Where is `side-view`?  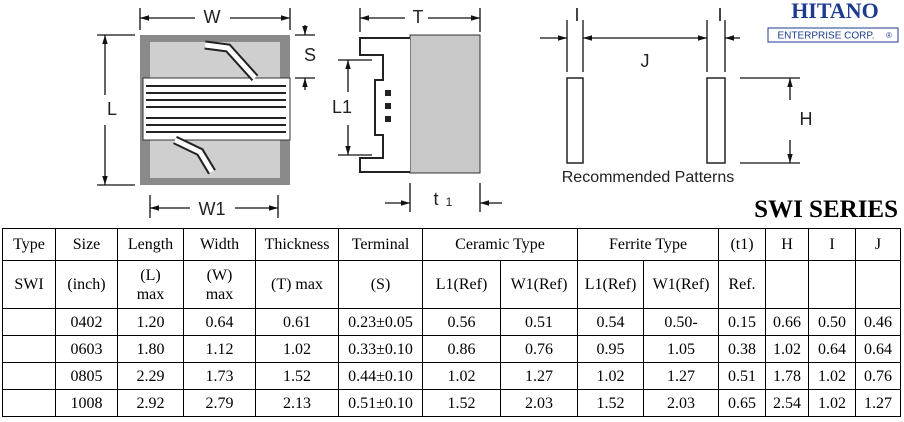 side-view is located at coordinates (420, 110).